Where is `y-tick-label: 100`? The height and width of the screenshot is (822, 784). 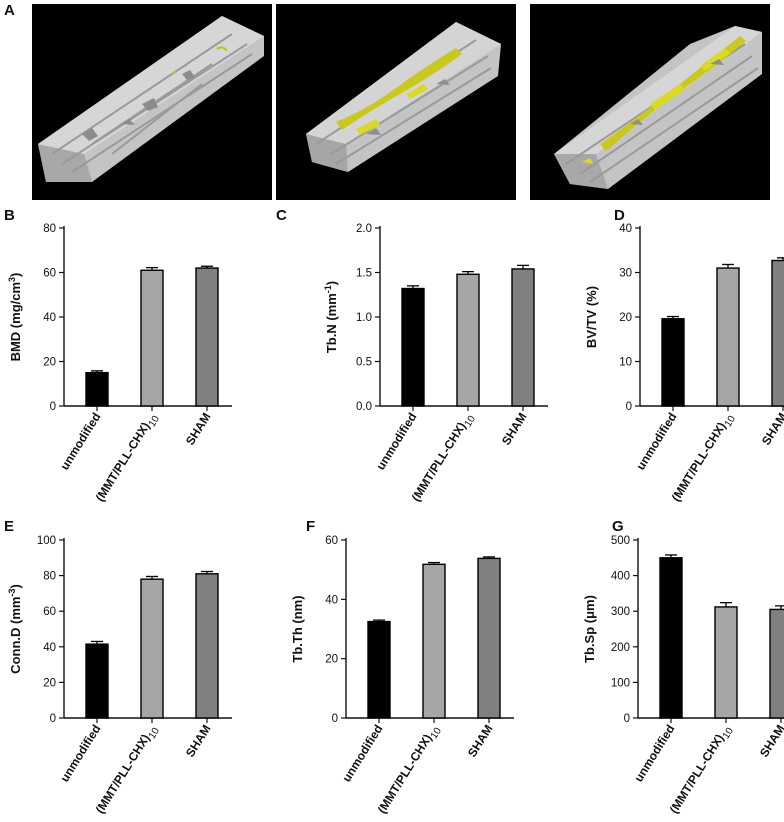
y-tick-label: 100 is located at coordinates (620, 683).